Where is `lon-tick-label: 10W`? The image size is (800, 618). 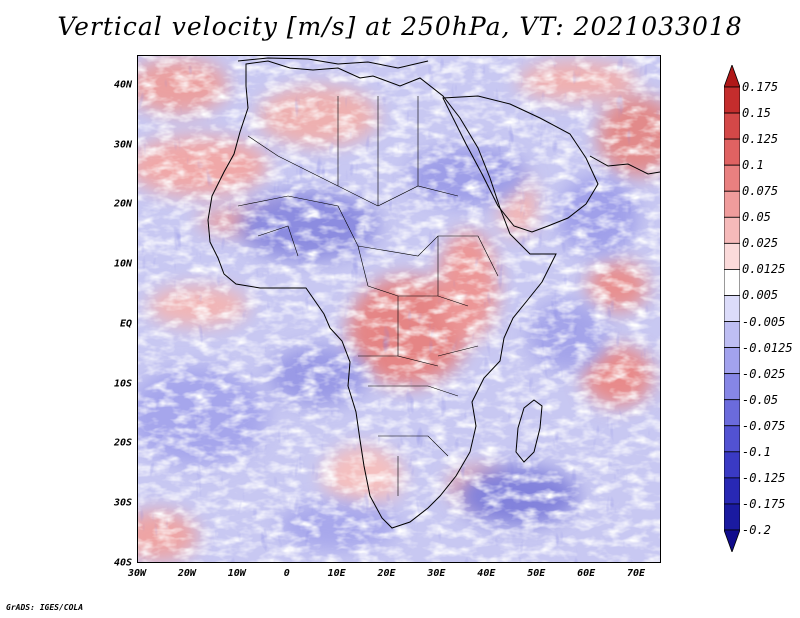
lon-tick-label: 10W is located at coordinates (236, 573).